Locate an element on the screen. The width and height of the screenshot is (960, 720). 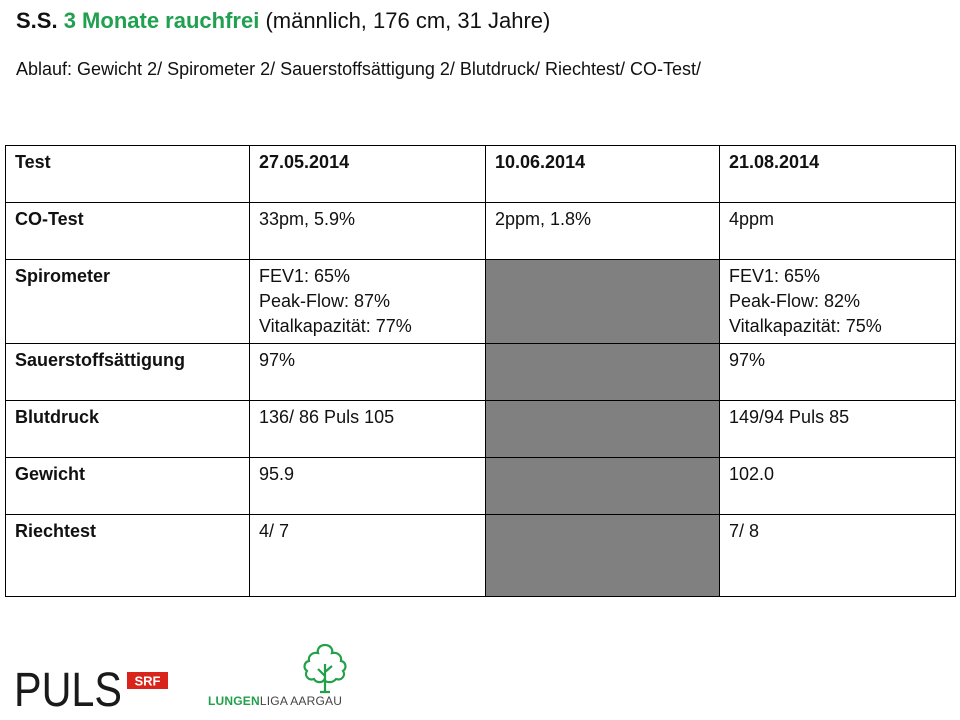
column-header-date-2: 10.06.2014 is located at coordinates (602, 174).